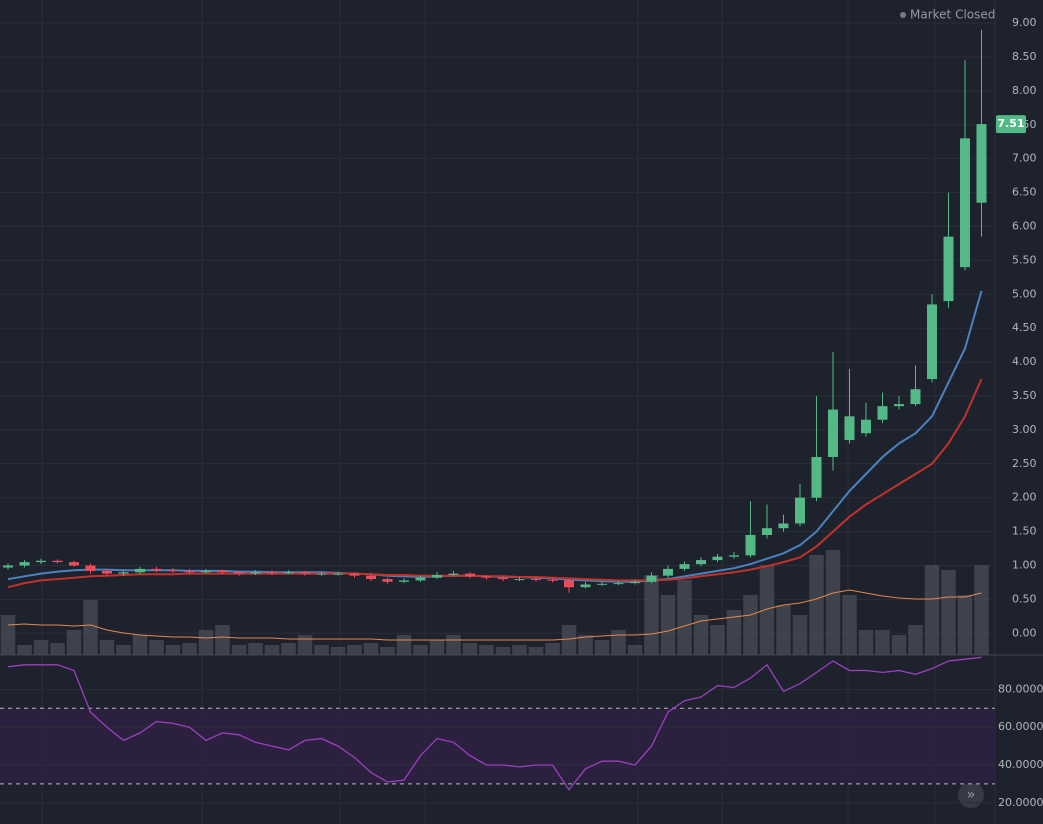  I want to click on scroll-button, so click(971, 795).